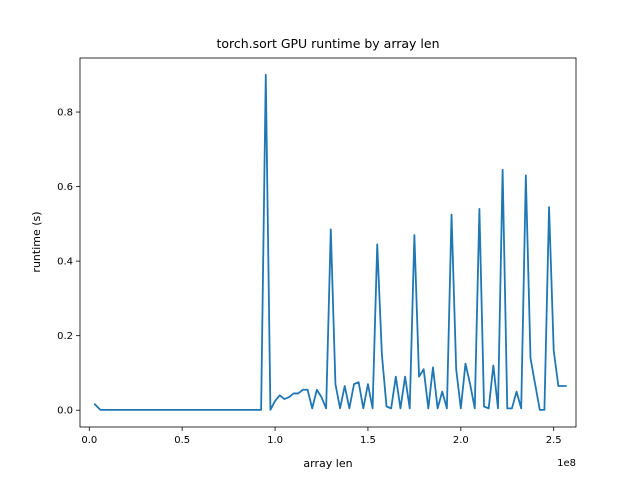  Describe the element at coordinates (65, 262) in the screenshot. I see `y-tick-label: 0.4` at that location.